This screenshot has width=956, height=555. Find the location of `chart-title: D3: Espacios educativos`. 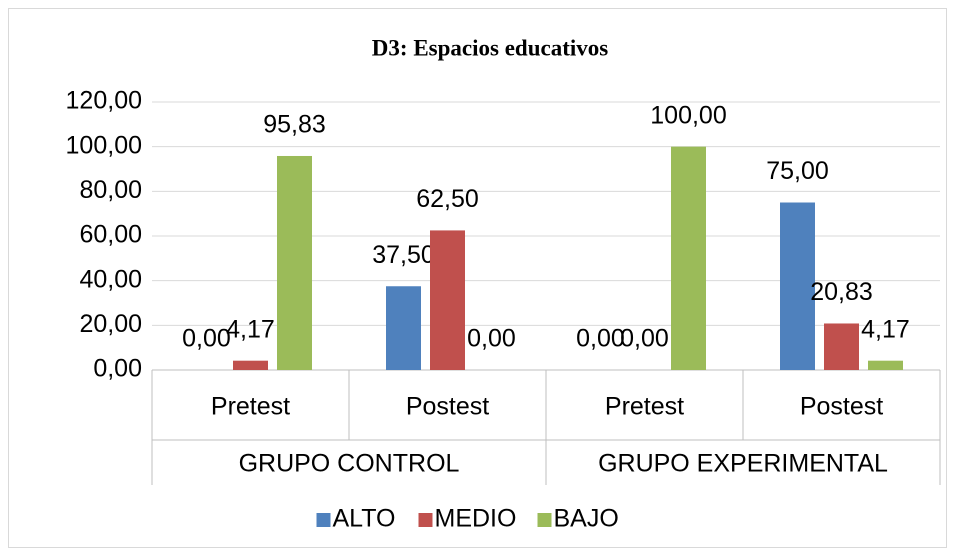

chart-title: D3: Espacios educativos is located at coordinates (490, 47).